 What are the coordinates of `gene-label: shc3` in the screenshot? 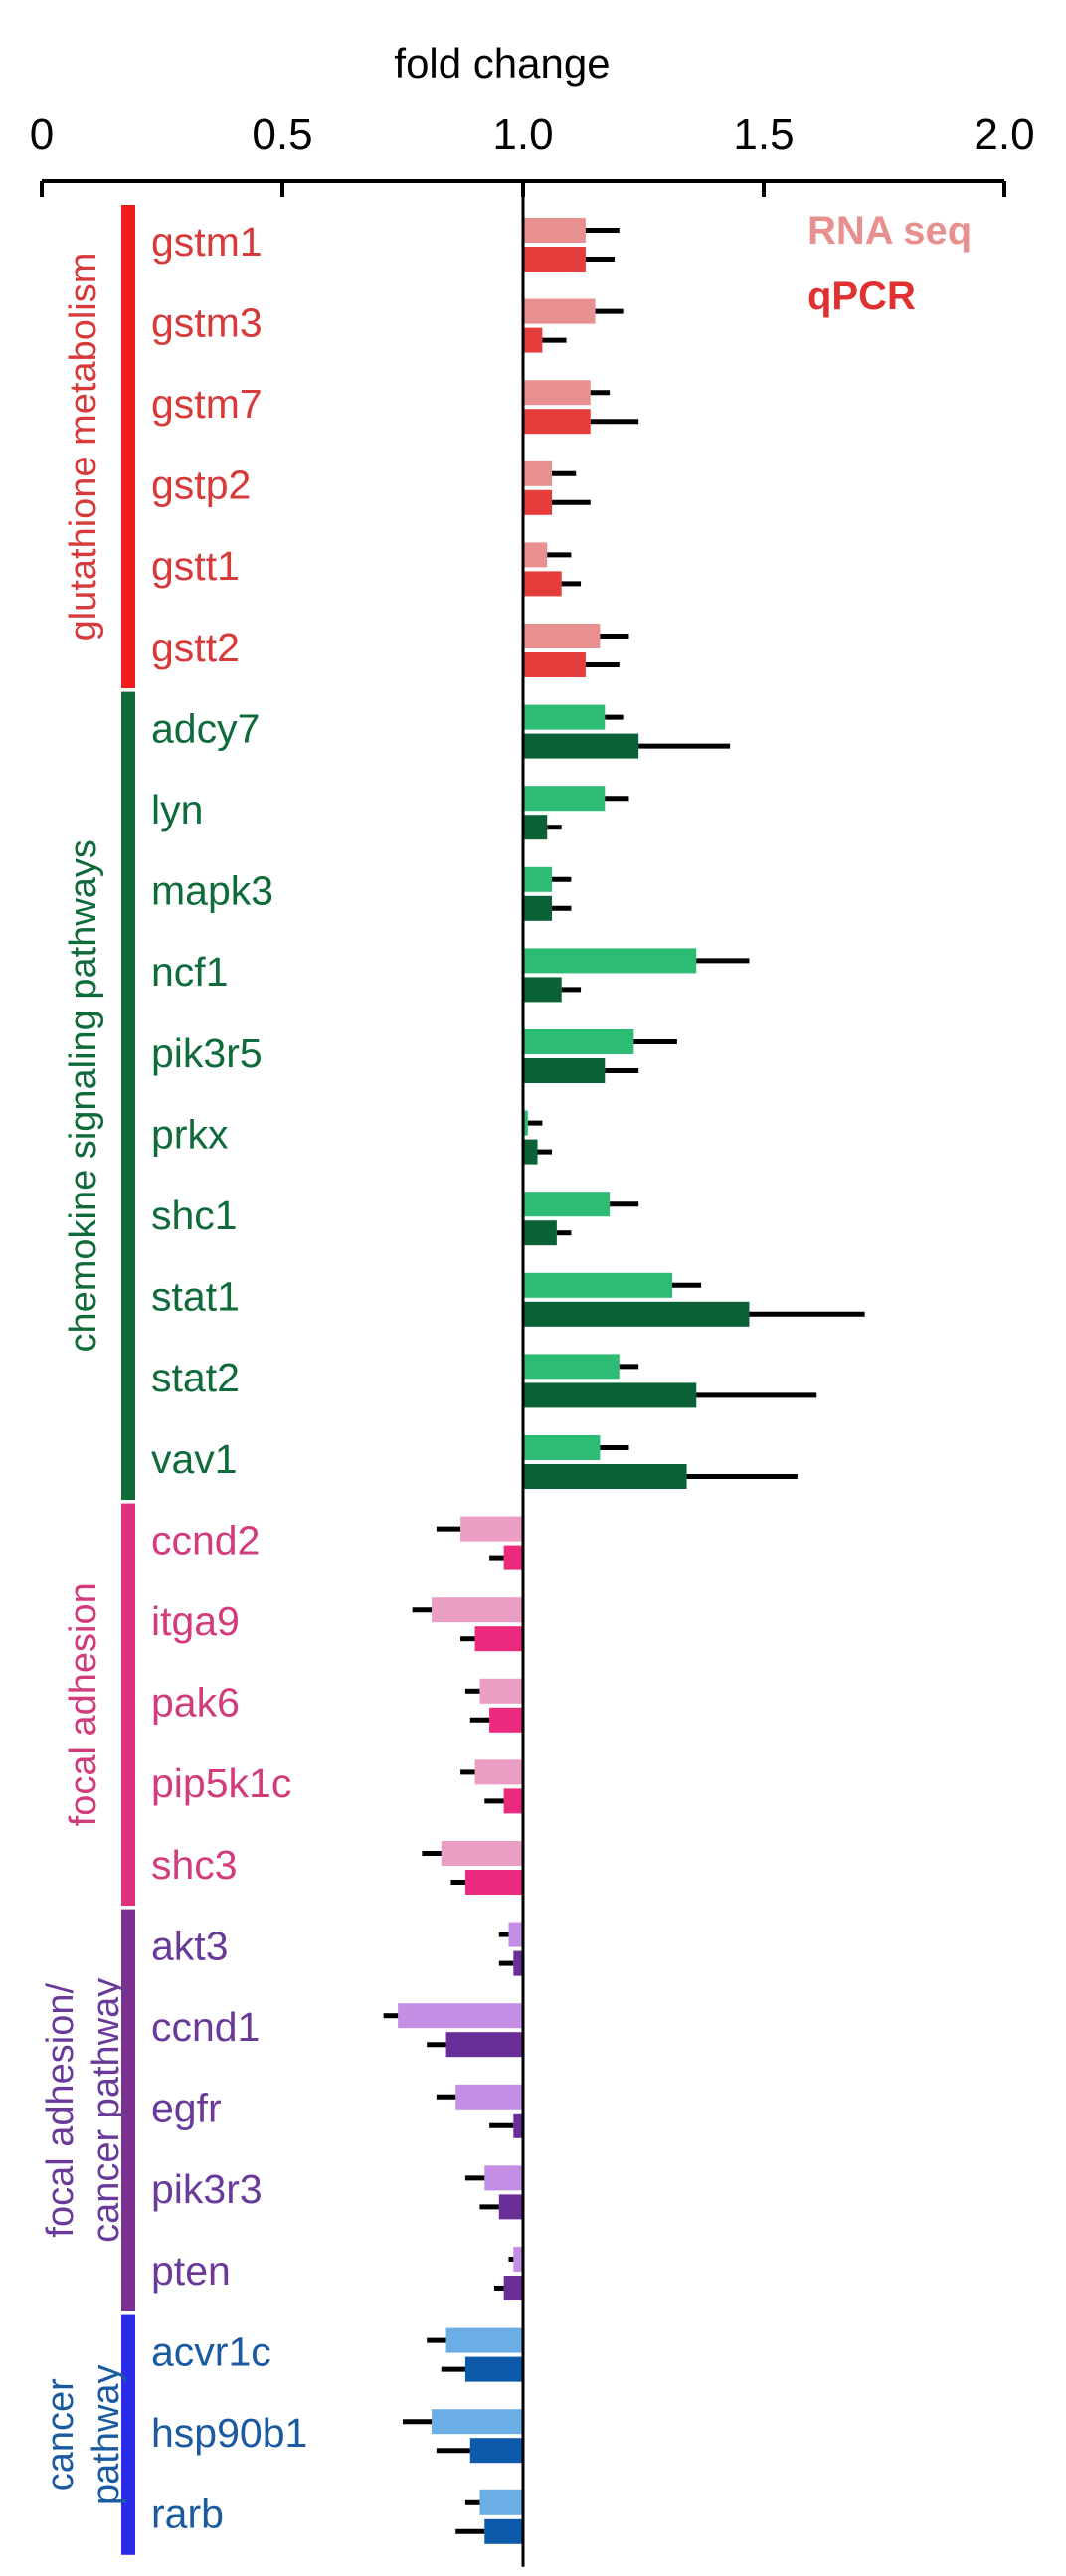 It's located at (194, 1865).